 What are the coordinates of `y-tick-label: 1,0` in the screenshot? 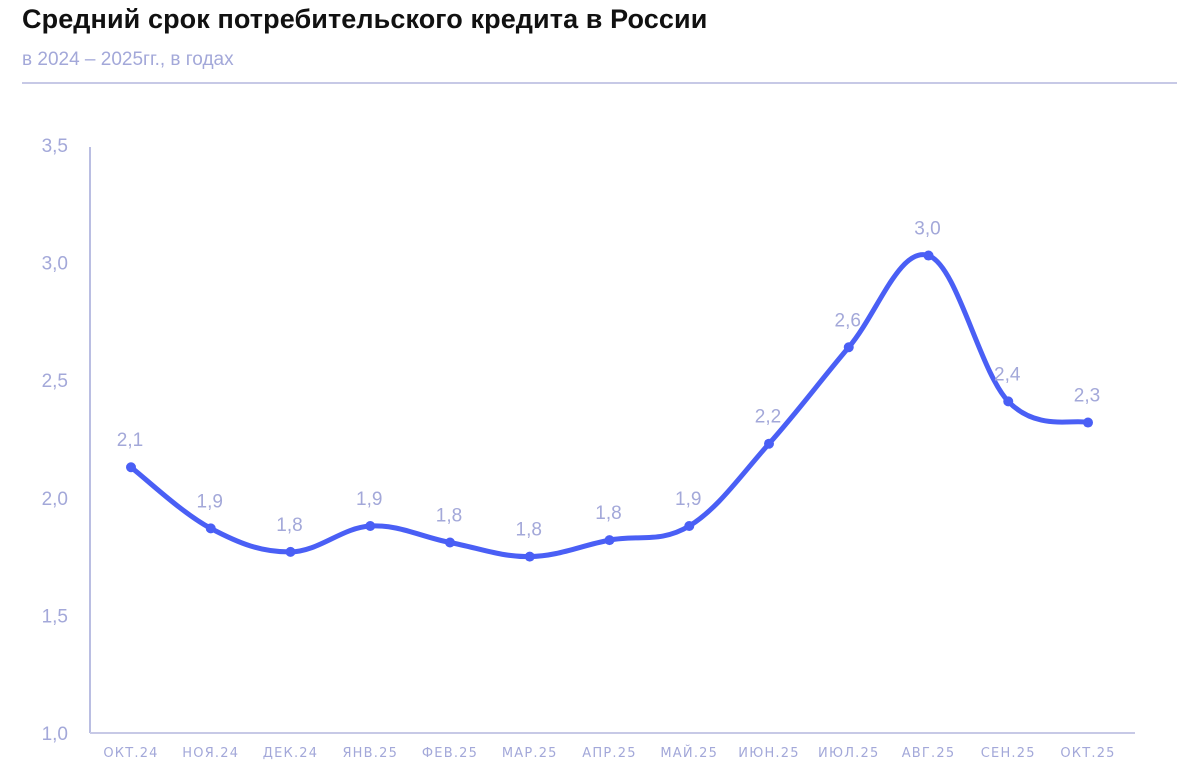 It's located at (55, 734).